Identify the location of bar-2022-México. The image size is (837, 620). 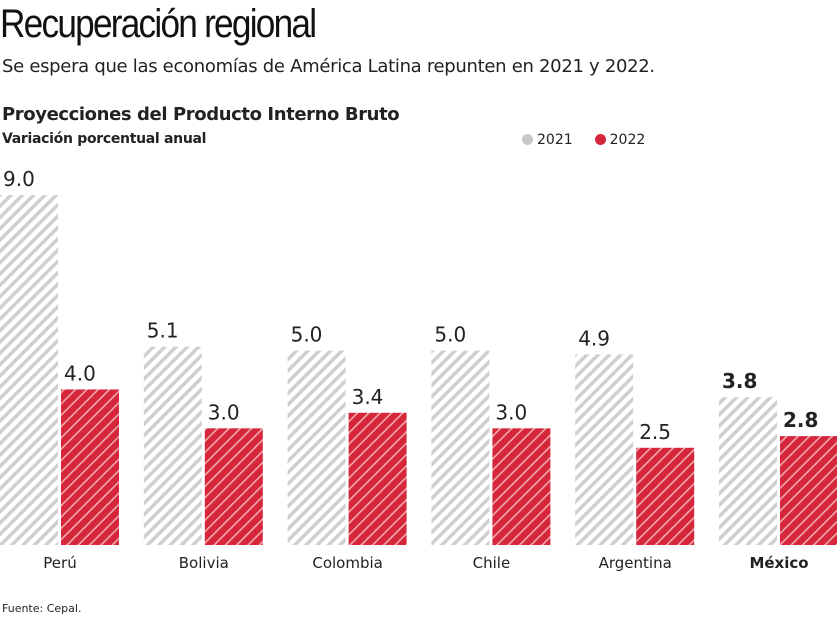
(808, 490).